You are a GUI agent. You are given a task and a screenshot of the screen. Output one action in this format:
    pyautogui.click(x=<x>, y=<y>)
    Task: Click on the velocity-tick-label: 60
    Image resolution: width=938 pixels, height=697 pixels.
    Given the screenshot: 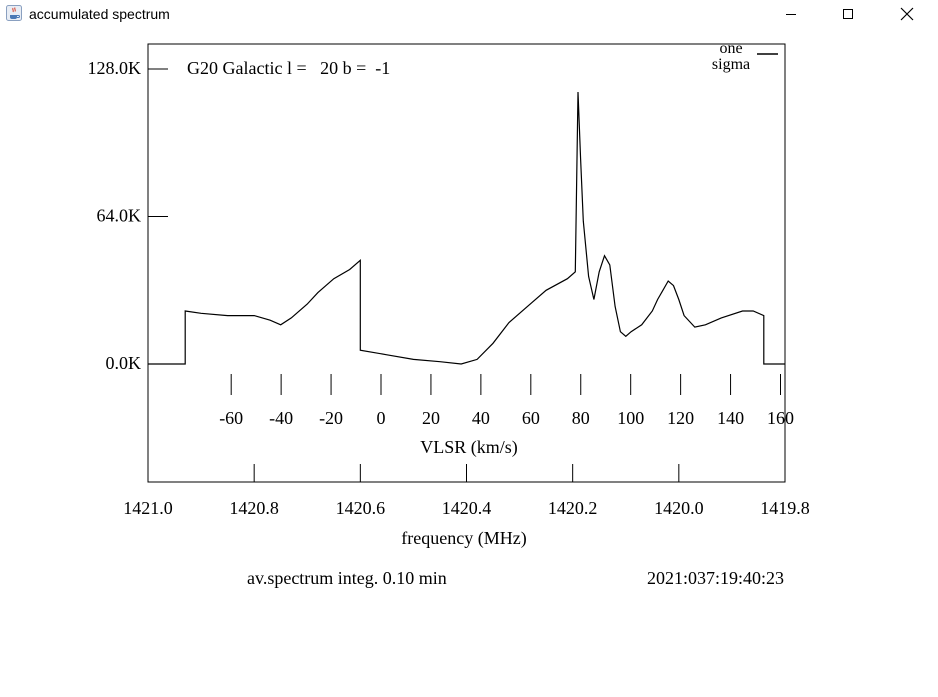 What is the action you would take?
    pyautogui.click(x=531, y=418)
    